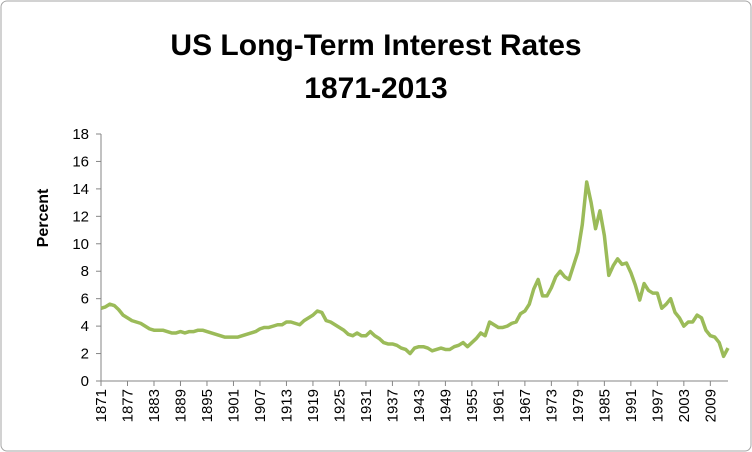 Image resolution: width=752 pixels, height=452 pixels. I want to click on chart-subtitle: 1871-2013, so click(375, 88).